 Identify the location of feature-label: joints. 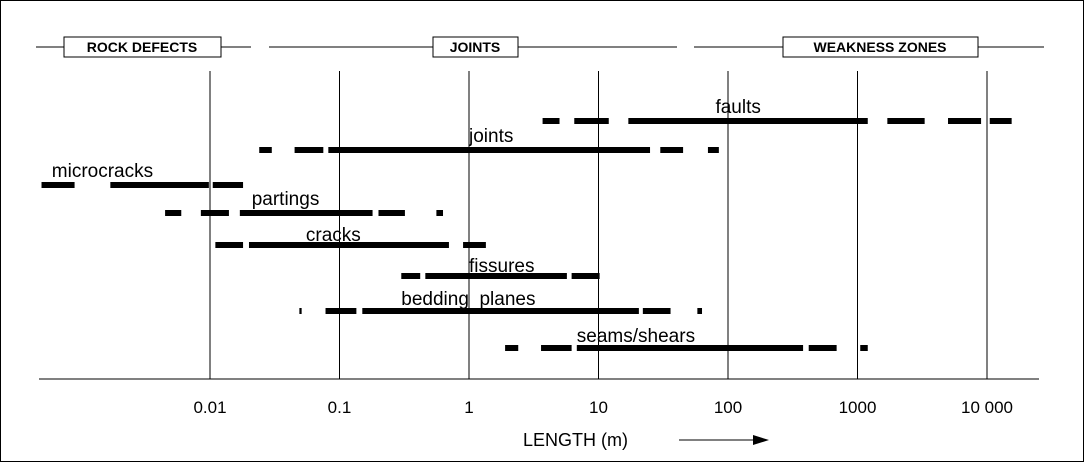
(490, 136).